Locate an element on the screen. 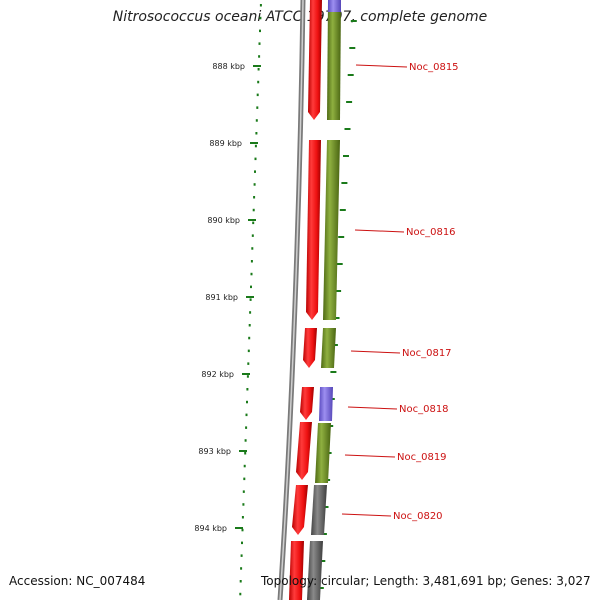 This screenshot has width=600, height=600. kbp-tick-label: 894 kbp is located at coordinates (210, 528).